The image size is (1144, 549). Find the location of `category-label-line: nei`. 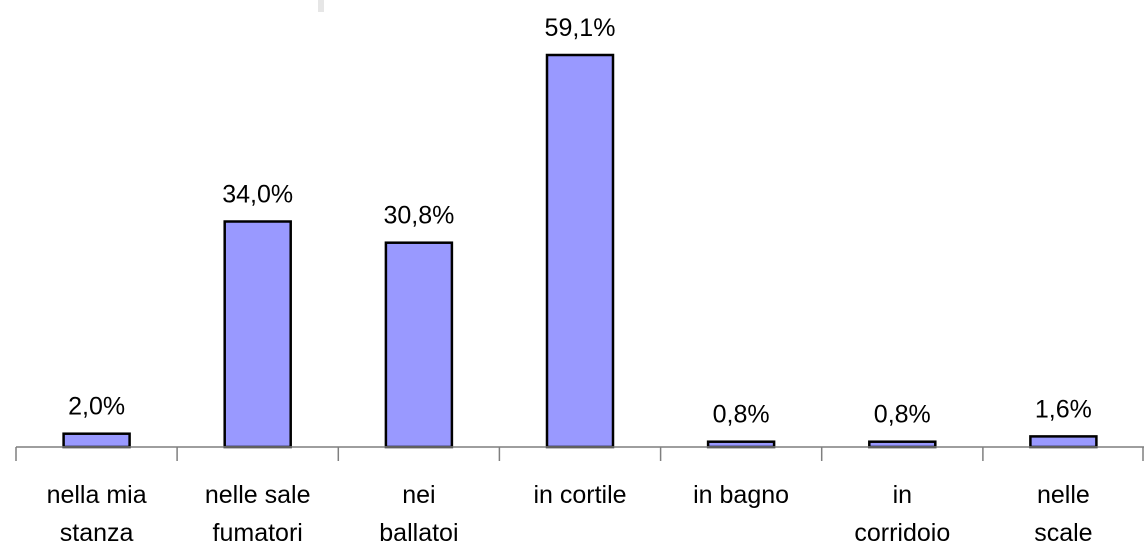

category-label-line: nei is located at coordinates (418, 495).